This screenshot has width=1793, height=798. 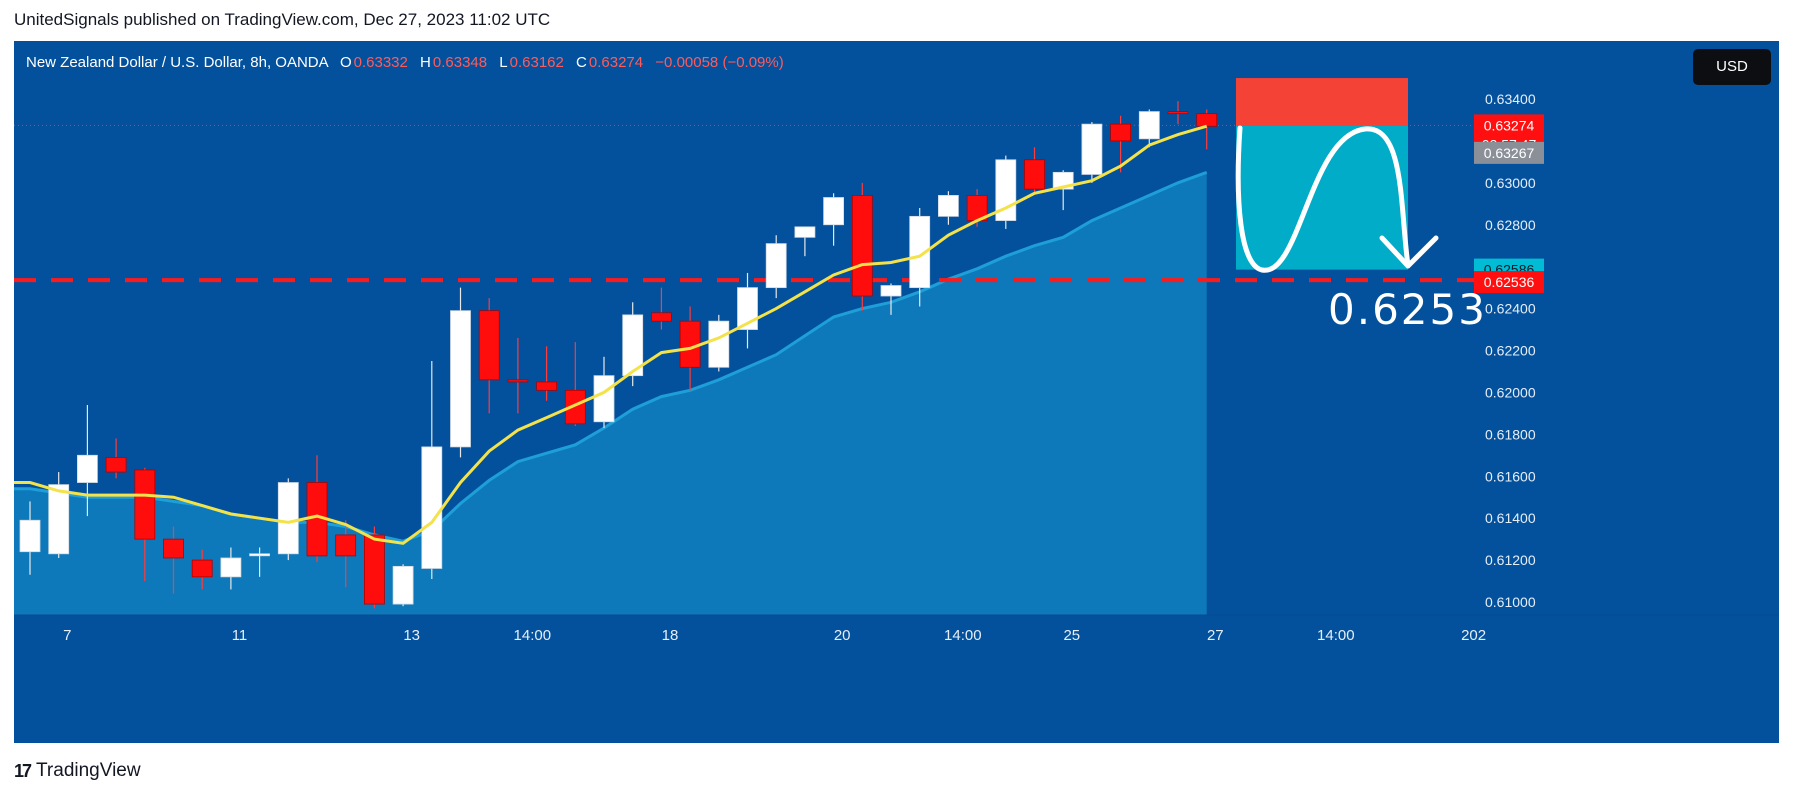 I want to click on take-profit-zone, so click(x=1322, y=197).